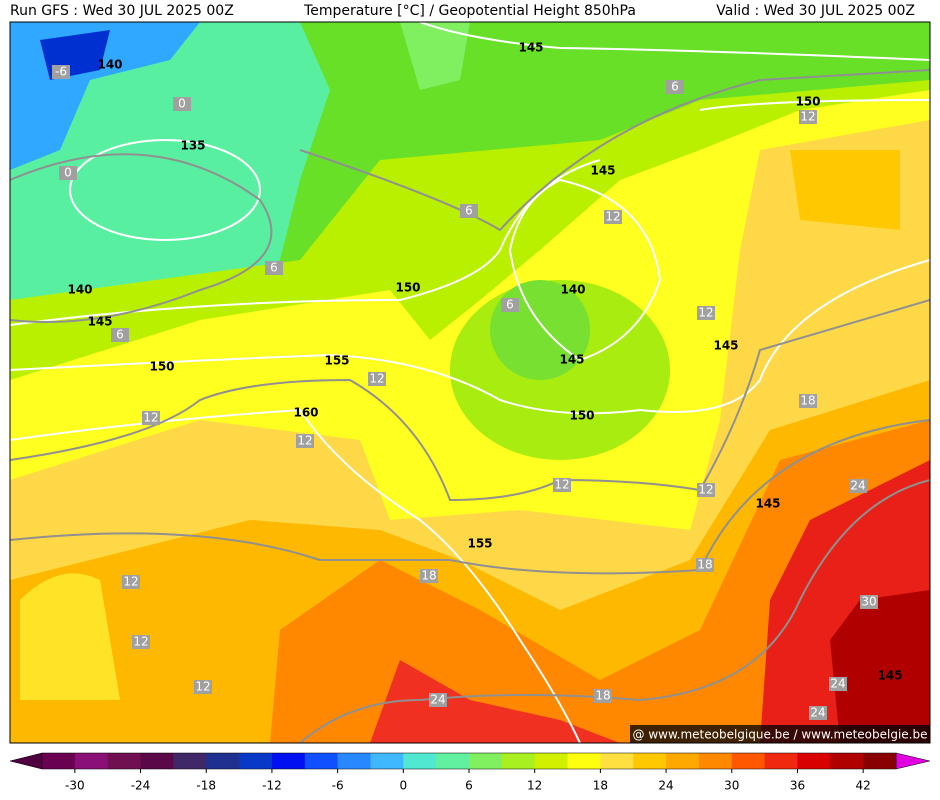  What do you see at coordinates (206, 786) in the screenshot?
I see `colorbar-tick-label: -18` at bounding box center [206, 786].